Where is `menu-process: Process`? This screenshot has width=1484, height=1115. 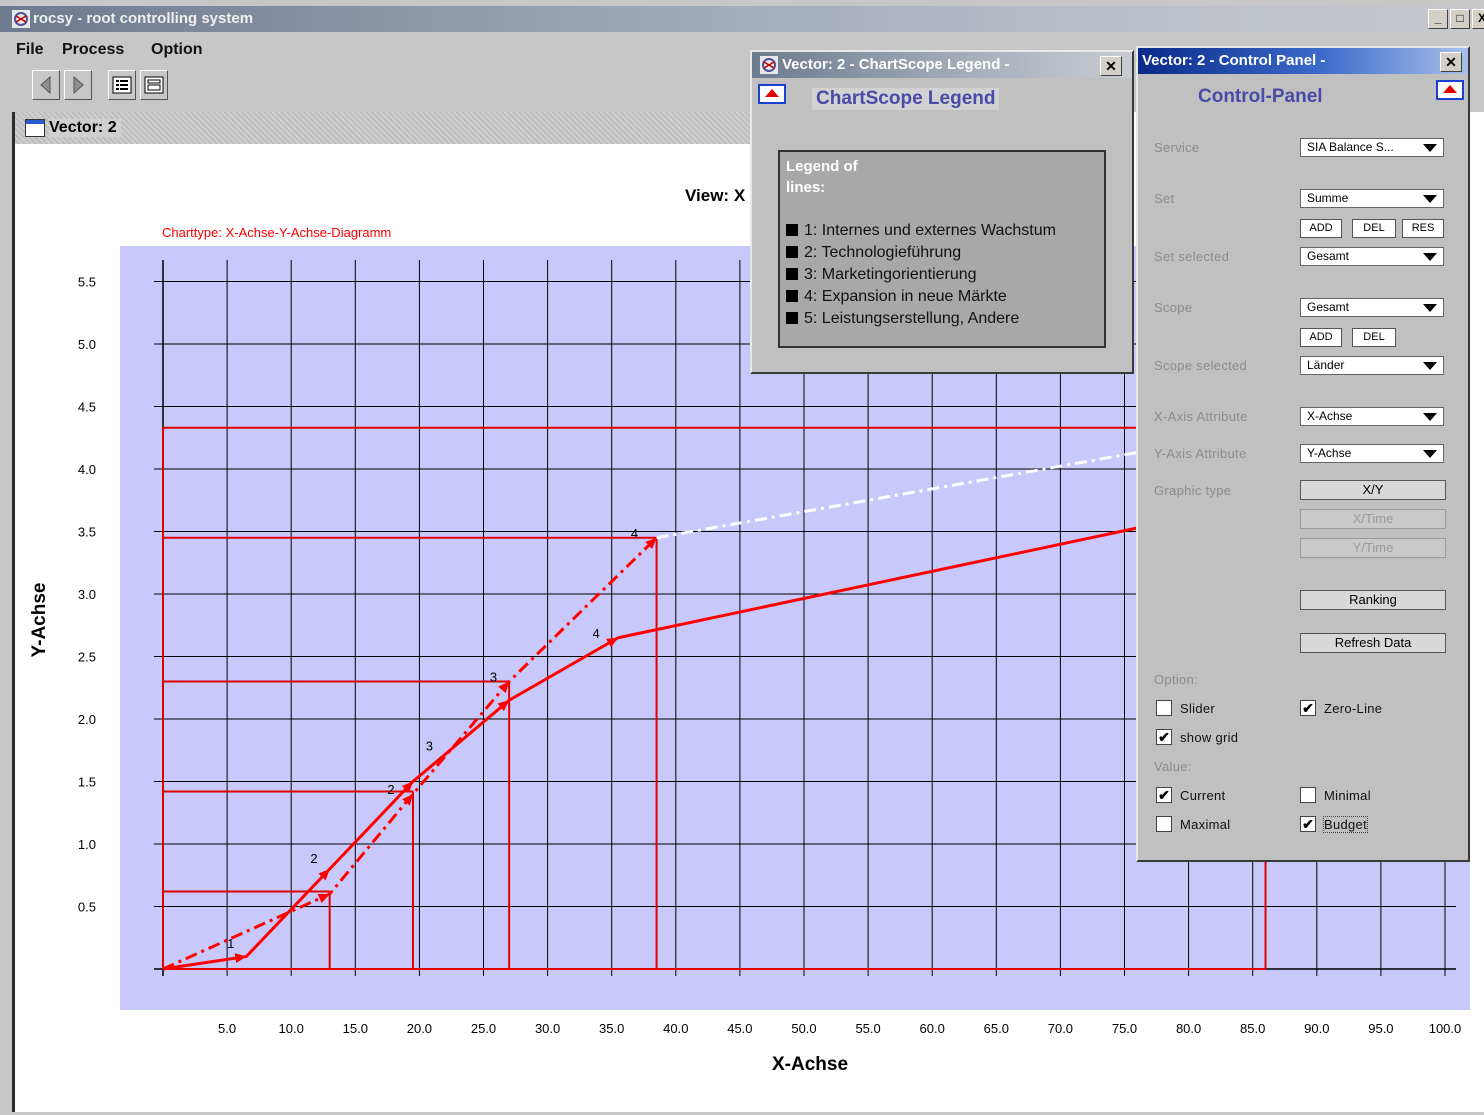
menu-process: Process is located at coordinates (93, 49).